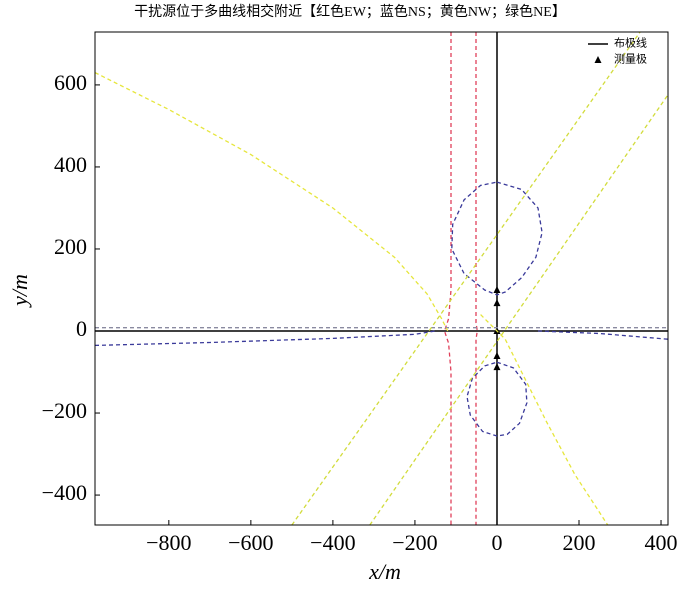 This screenshot has height=594, width=700. I want to click on y-tick-label: −400, so click(64, 492).